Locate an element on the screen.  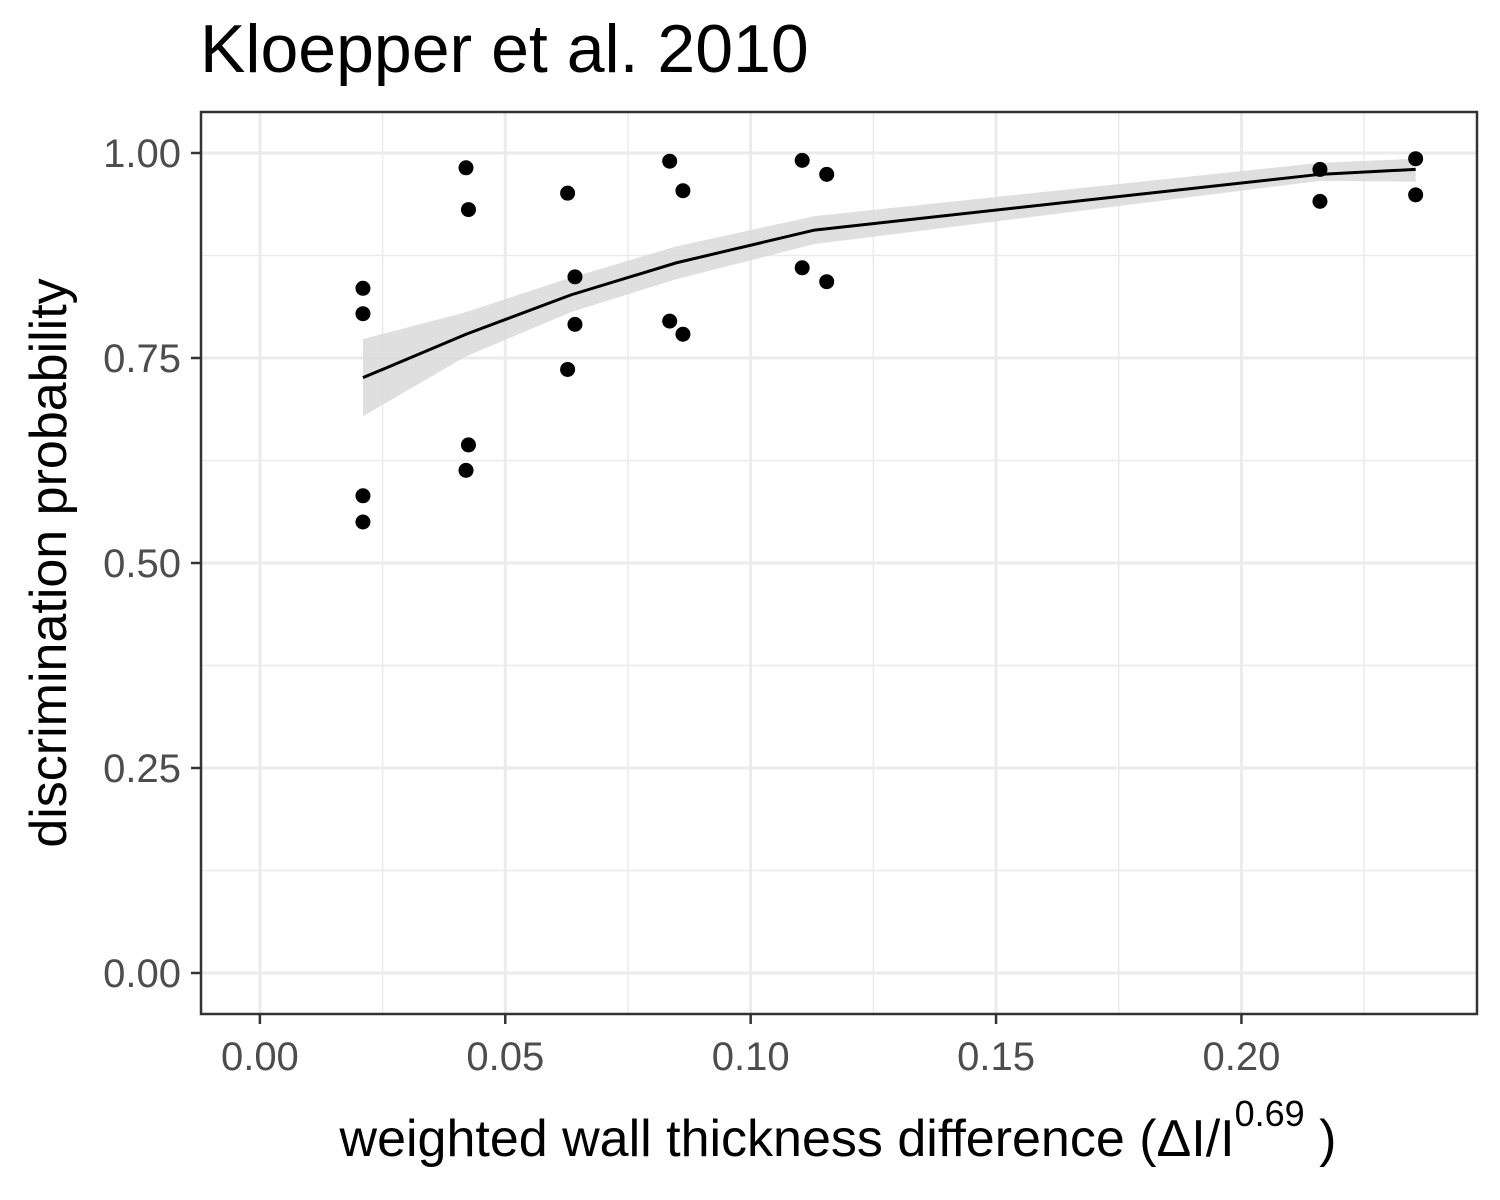
y-axis-title: discrimination probability is located at coordinates (49, 562).